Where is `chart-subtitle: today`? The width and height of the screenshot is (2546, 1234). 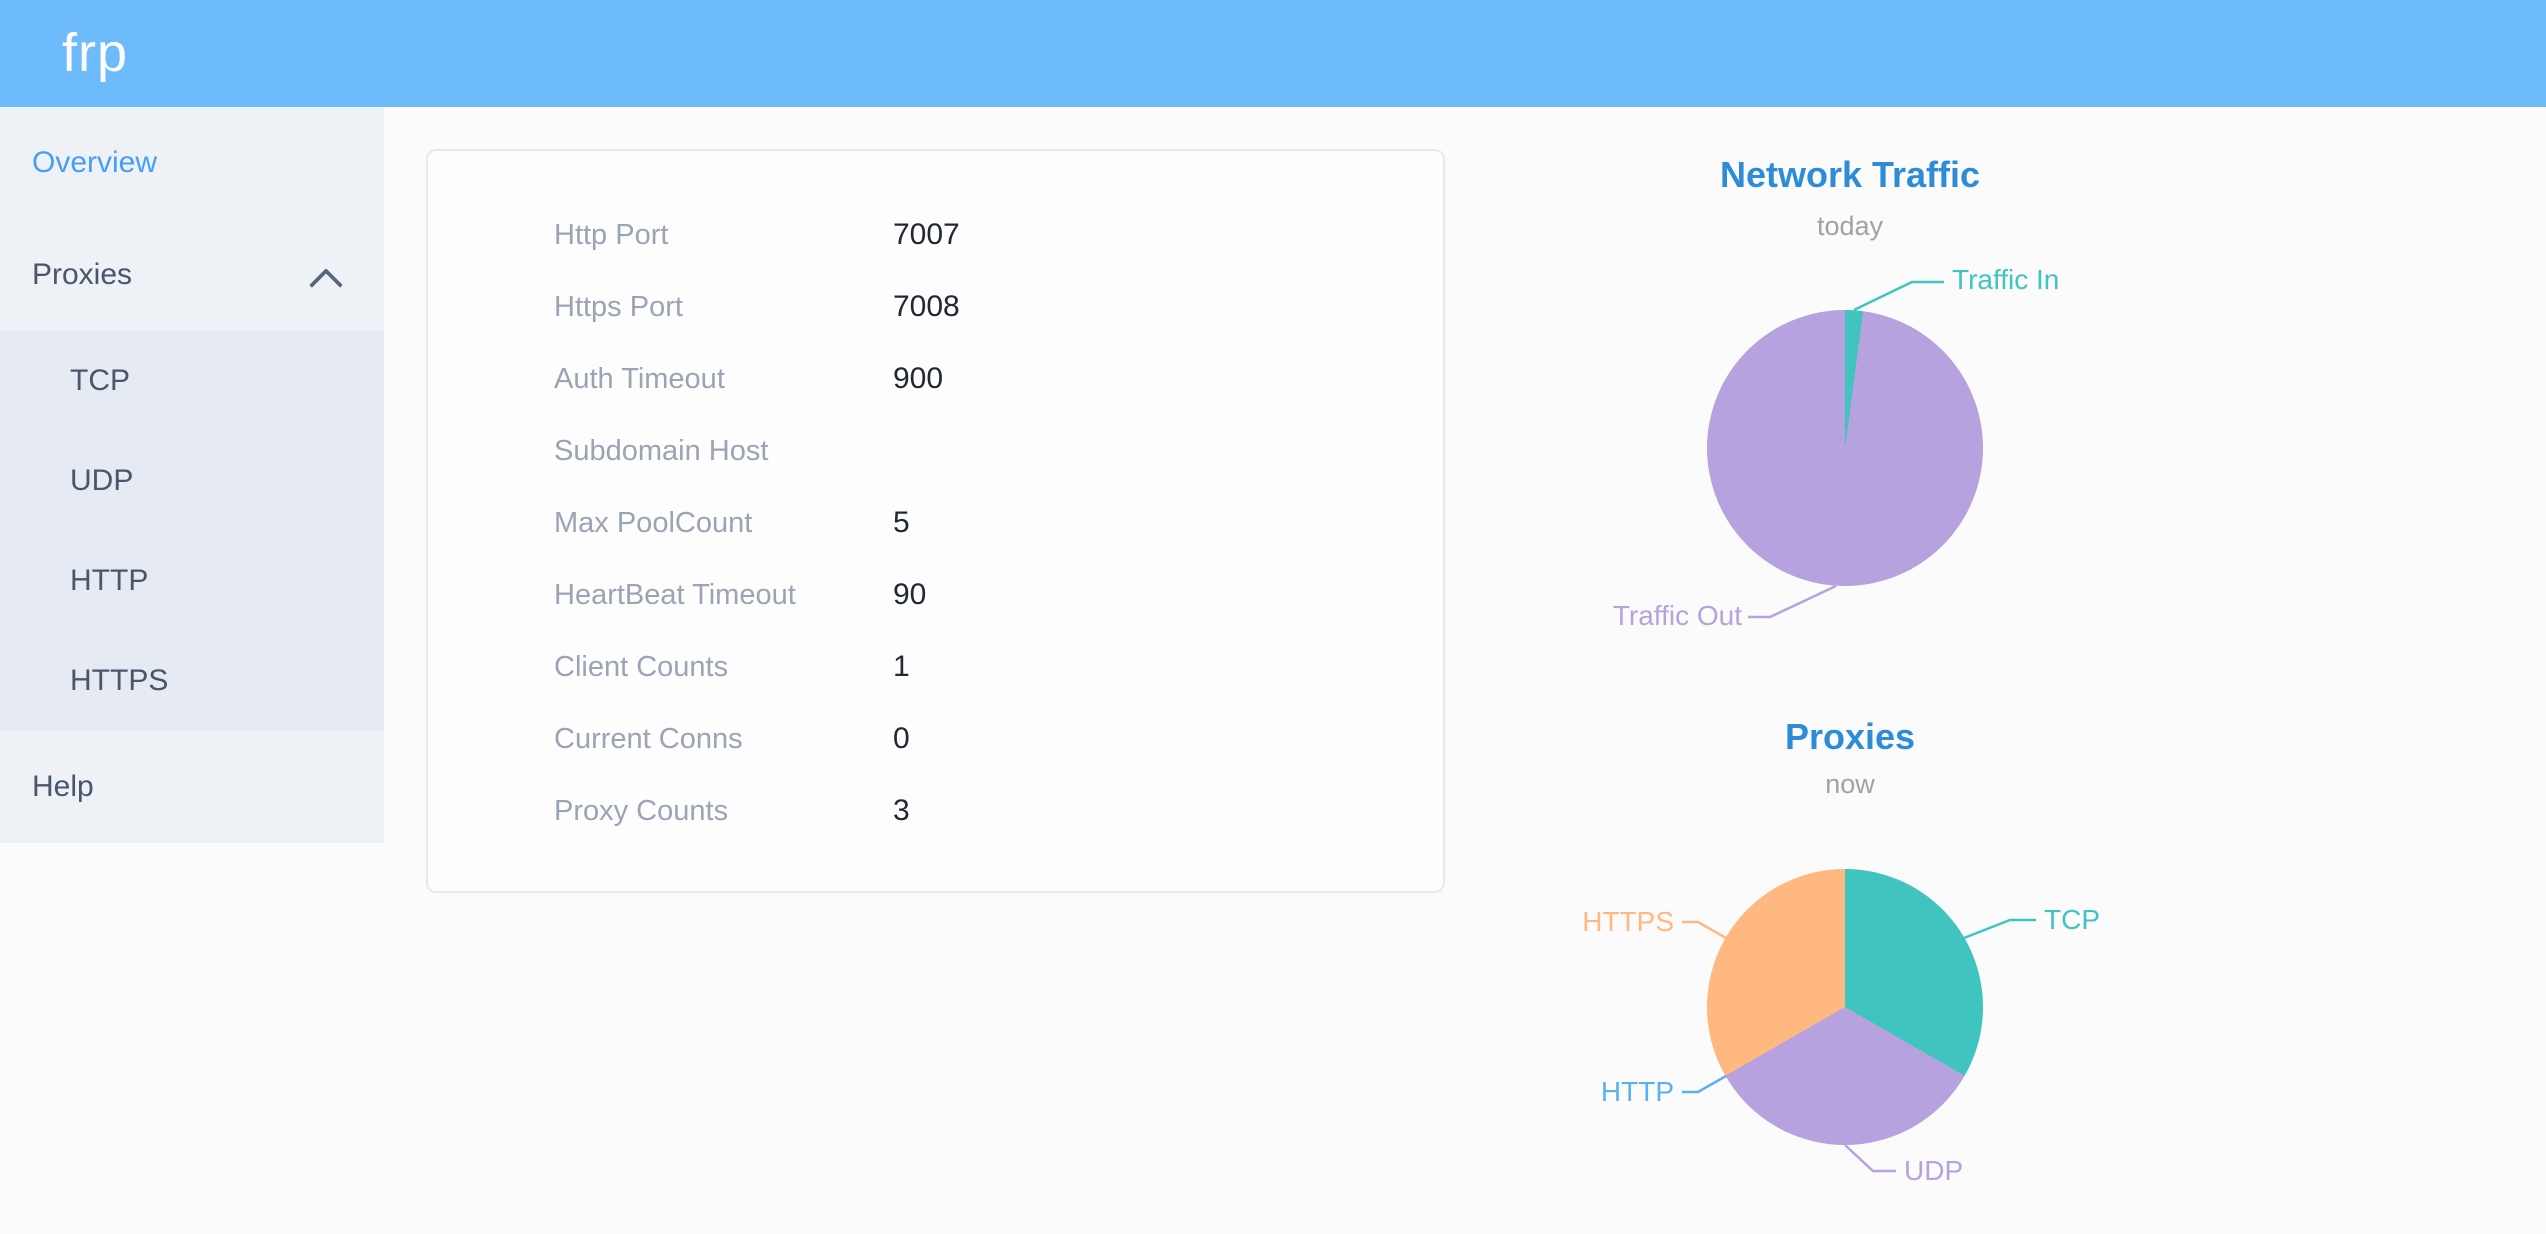 chart-subtitle: today is located at coordinates (1850, 226).